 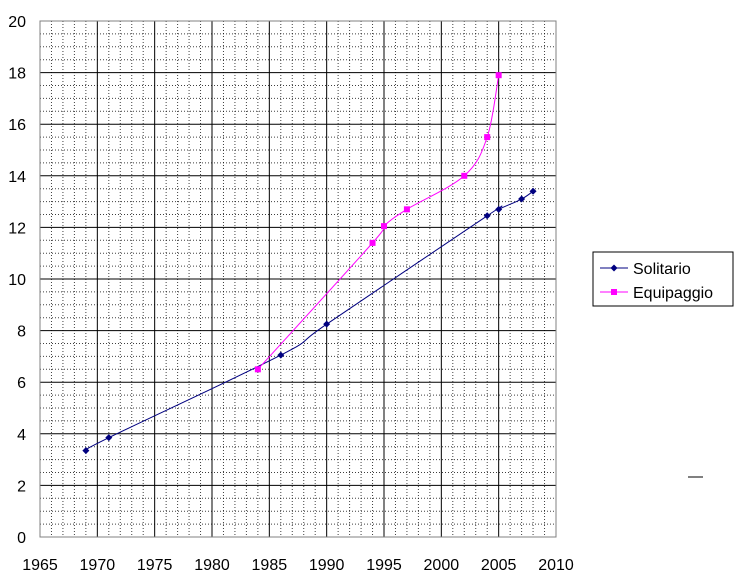 I want to click on y-tick-label: 6, so click(x=21, y=383).